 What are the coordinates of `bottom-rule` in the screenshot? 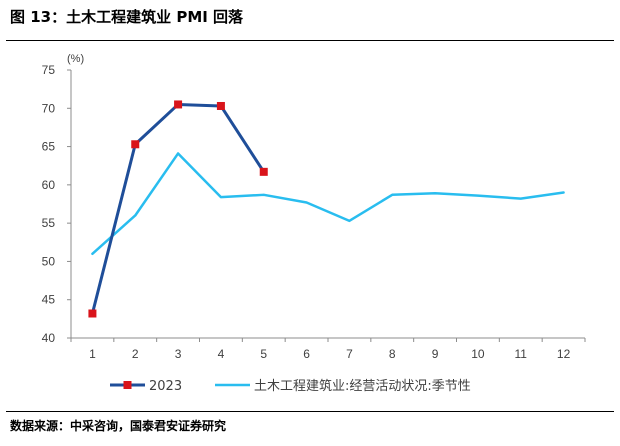 It's located at (310, 411).